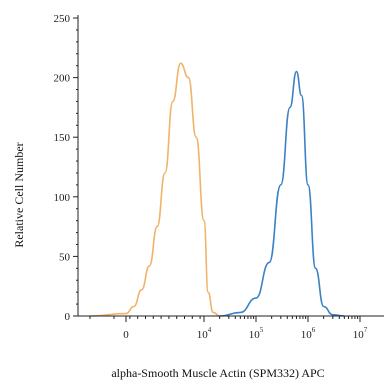 The width and height of the screenshot is (384, 383). What do you see at coordinates (65, 257) in the screenshot?
I see `y-tick-label: 50` at bounding box center [65, 257].